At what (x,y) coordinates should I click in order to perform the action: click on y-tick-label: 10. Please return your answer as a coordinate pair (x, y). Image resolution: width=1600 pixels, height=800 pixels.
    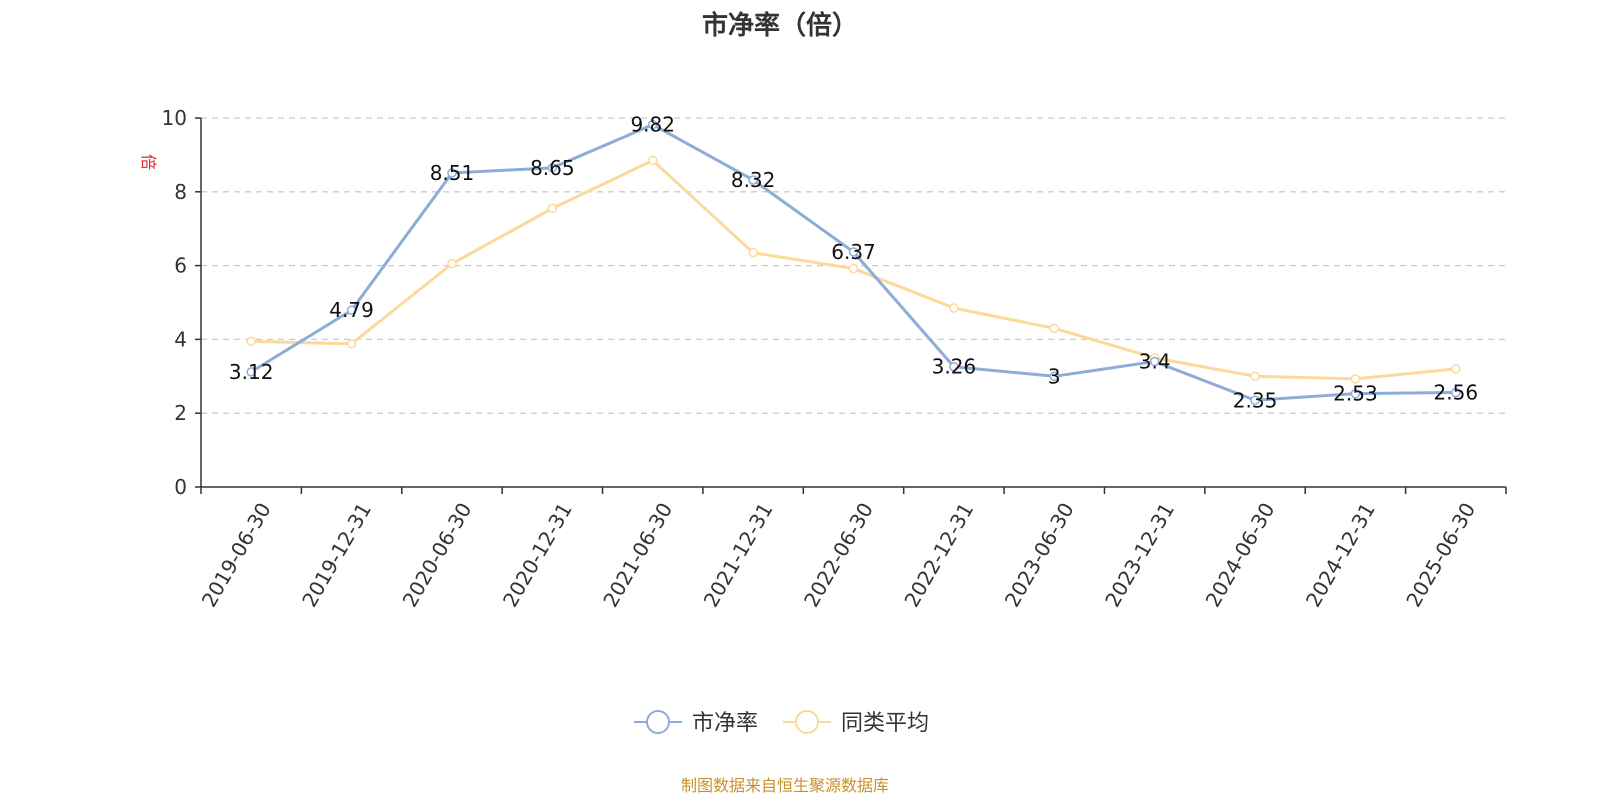
    Looking at the image, I should click on (174, 118).